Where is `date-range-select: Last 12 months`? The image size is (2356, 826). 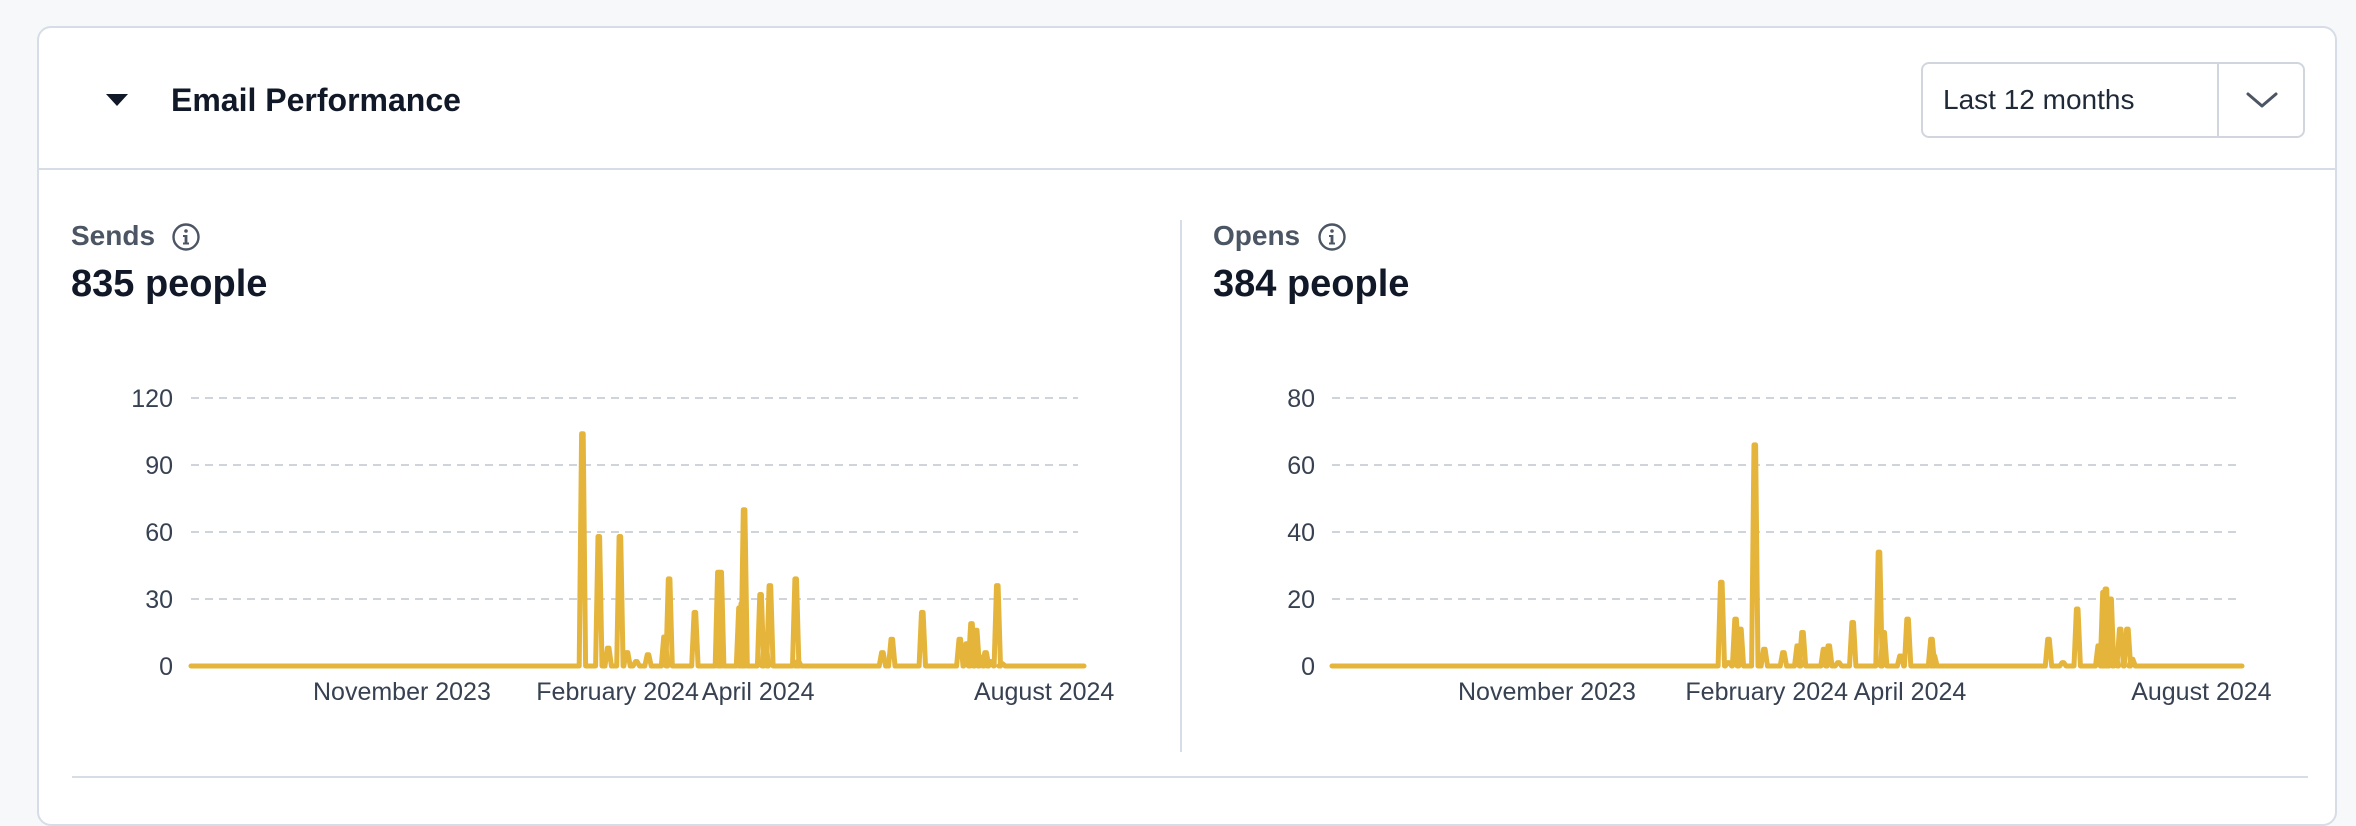
date-range-select: Last 12 months is located at coordinates (2113, 100).